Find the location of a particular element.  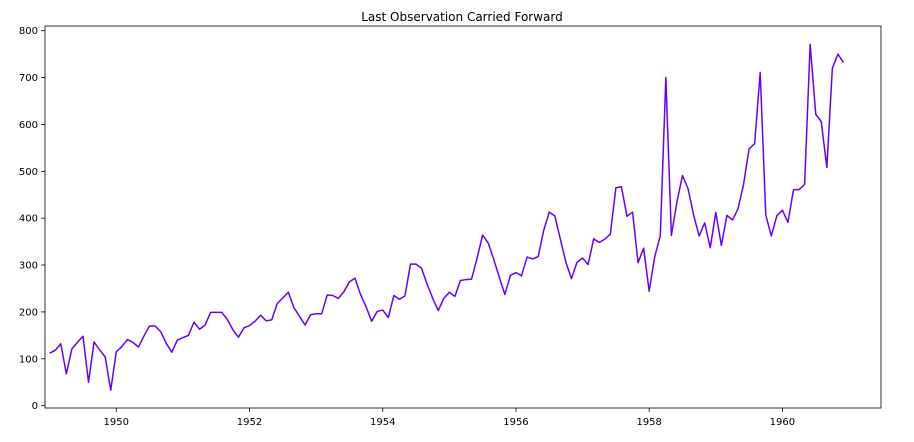

x-tick-label: 1960 is located at coordinates (782, 422).